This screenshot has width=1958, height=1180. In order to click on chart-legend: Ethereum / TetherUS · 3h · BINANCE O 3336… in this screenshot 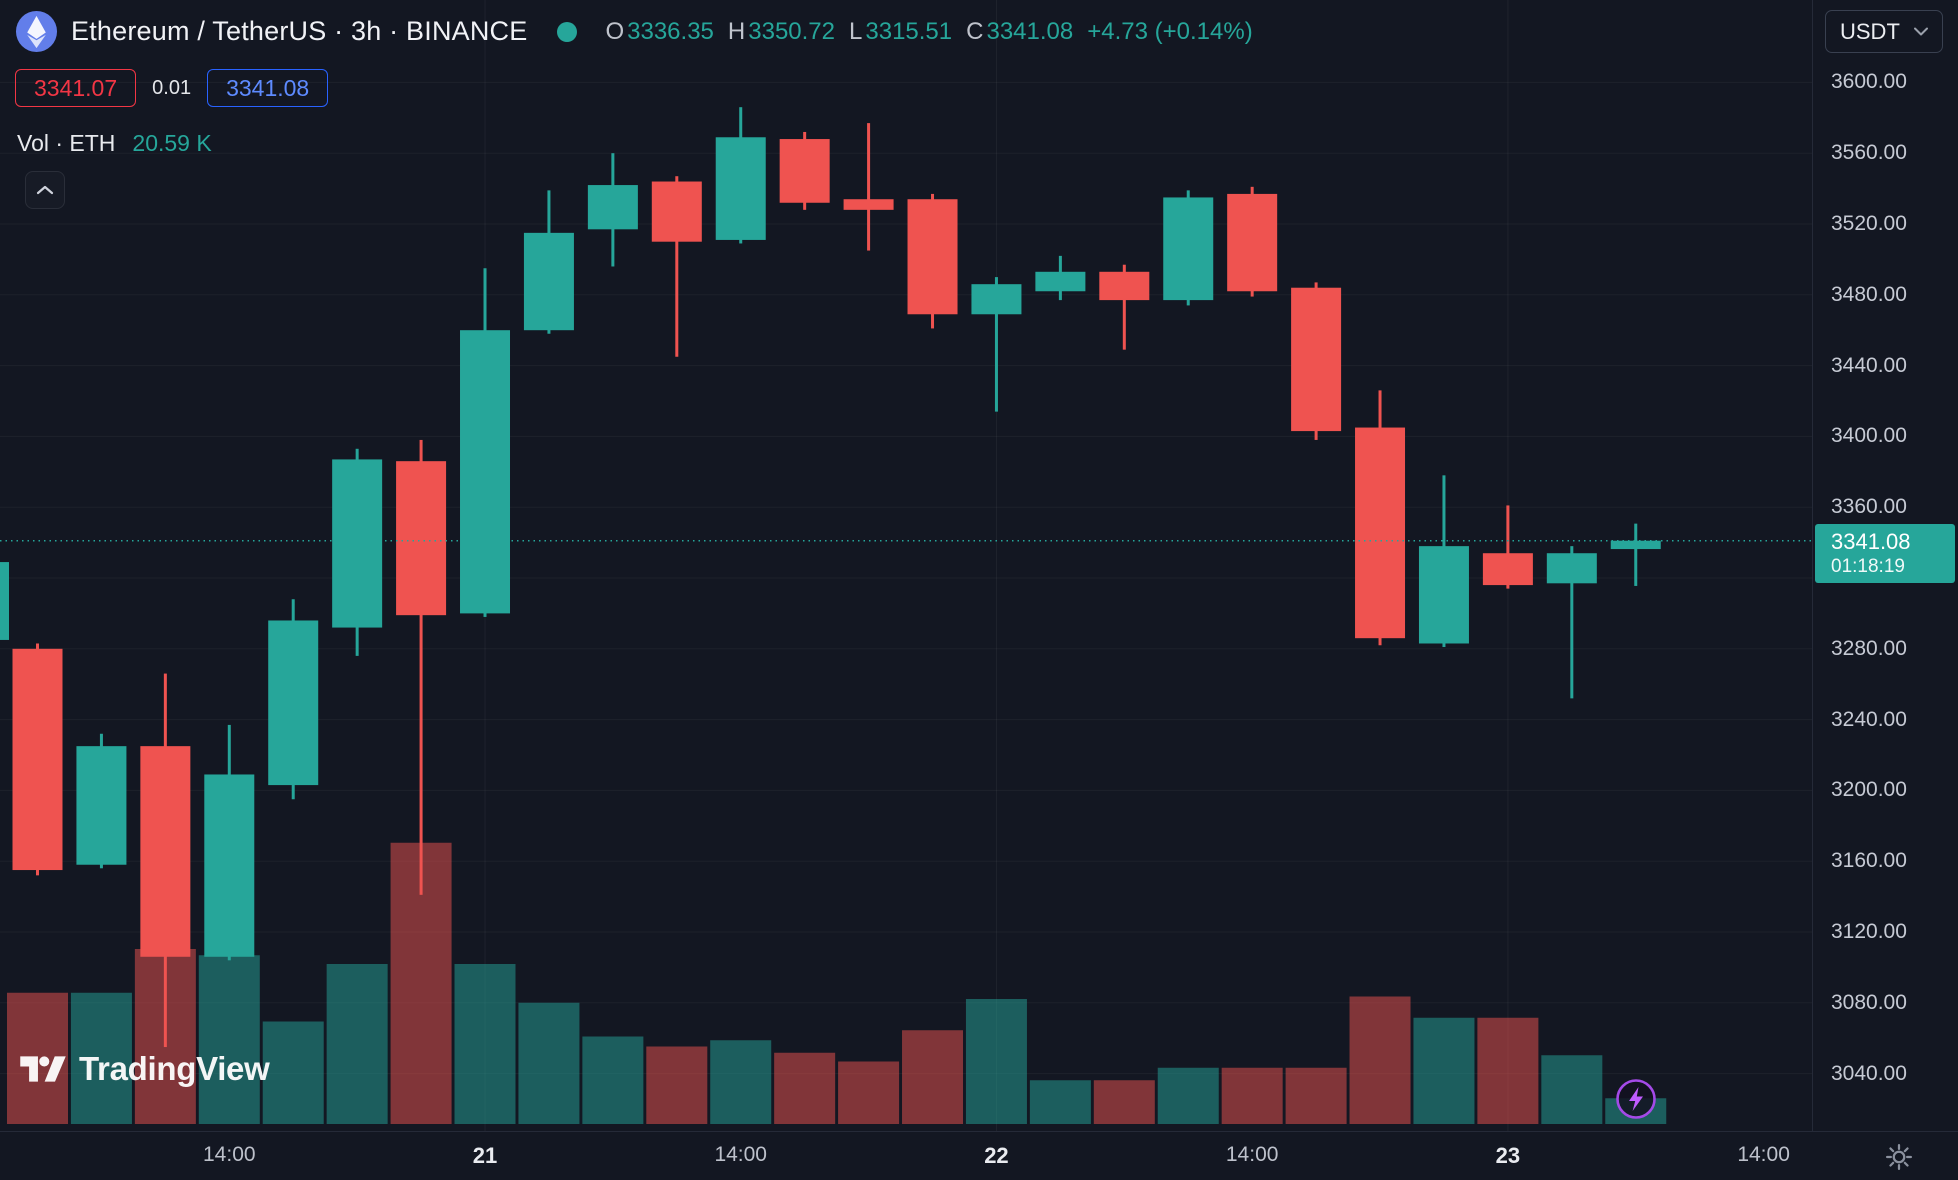, I will do `click(634, 31)`.